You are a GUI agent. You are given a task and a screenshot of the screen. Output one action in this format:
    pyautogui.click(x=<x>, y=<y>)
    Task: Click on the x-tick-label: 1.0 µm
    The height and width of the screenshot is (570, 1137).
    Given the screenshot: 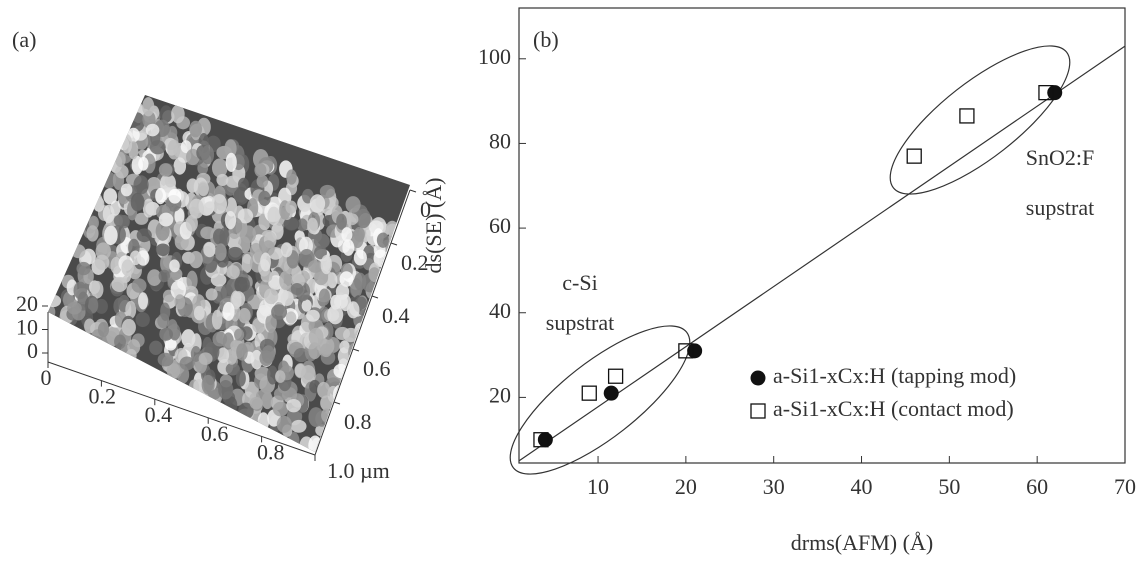 What is the action you would take?
    pyautogui.click(x=358, y=470)
    